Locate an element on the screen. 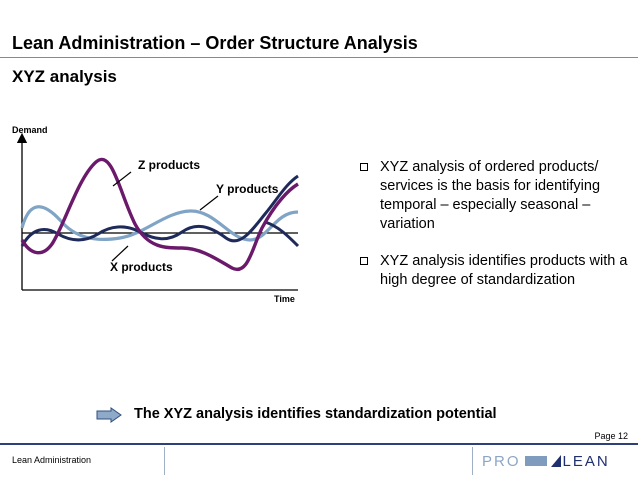  x-products-curve is located at coordinates (159, 210).